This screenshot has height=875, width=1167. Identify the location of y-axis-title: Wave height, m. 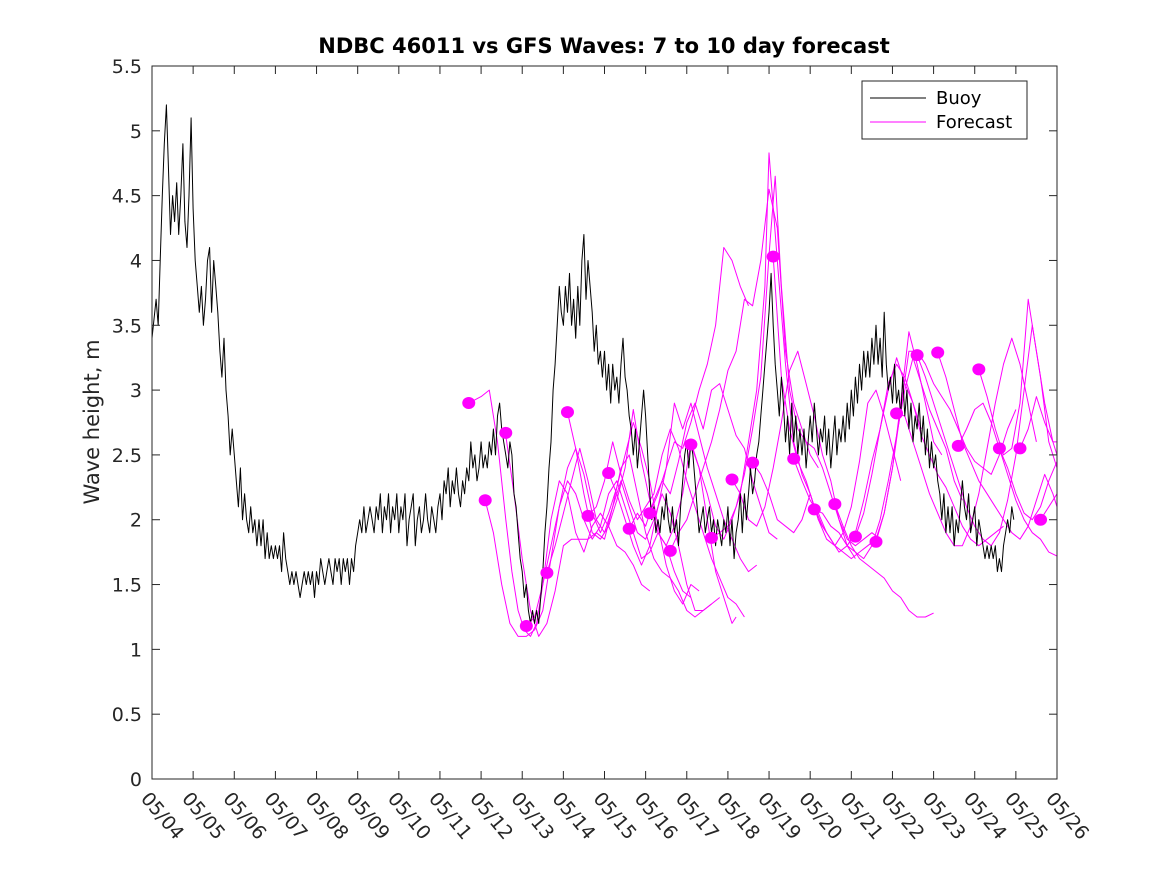
(92, 421).